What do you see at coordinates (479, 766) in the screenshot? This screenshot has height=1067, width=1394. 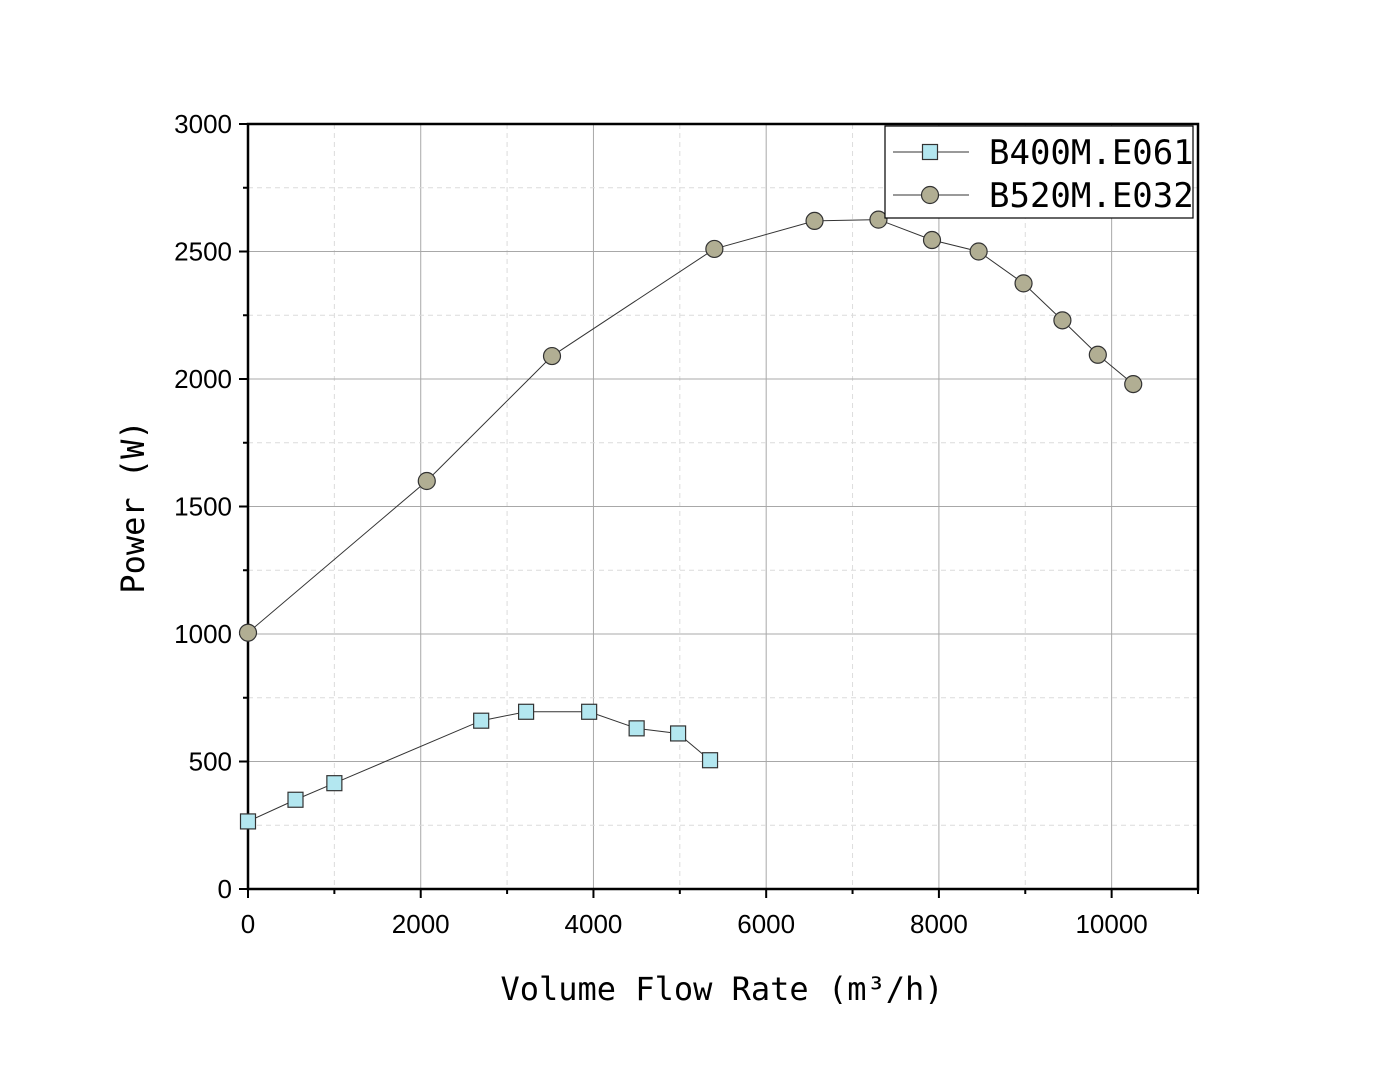 I see `series-b400m-e061` at bounding box center [479, 766].